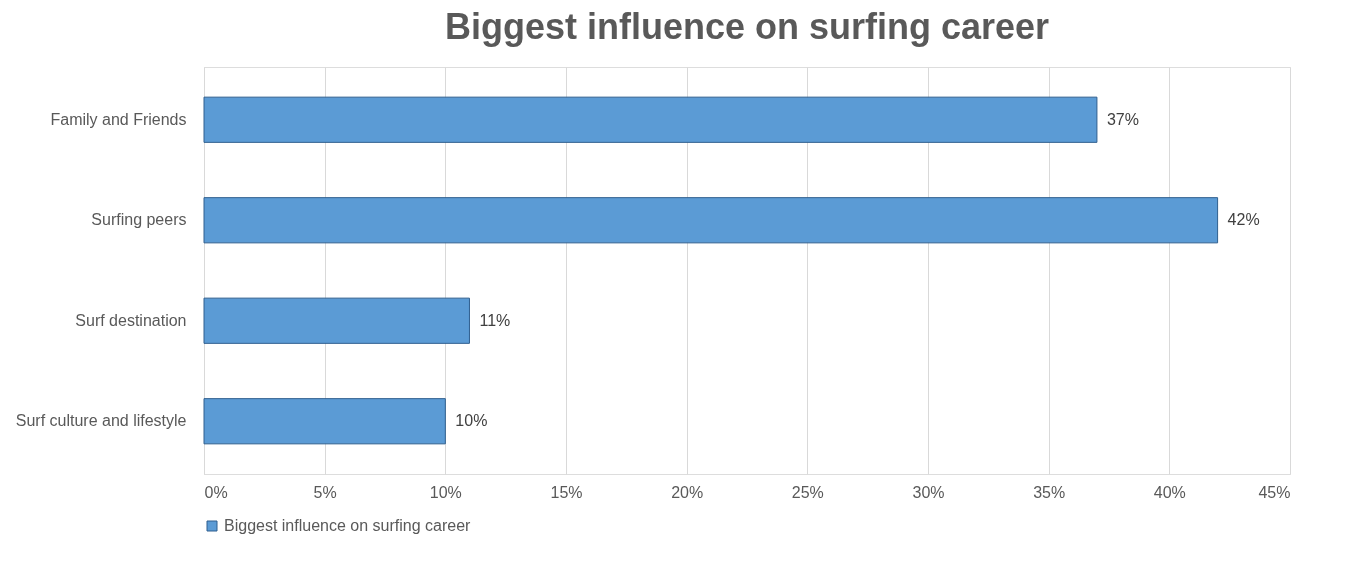 This screenshot has width=1370, height=569. Describe the element at coordinates (747, 26) in the screenshot. I see `chart-title: Biggest influence on surfing career` at that location.